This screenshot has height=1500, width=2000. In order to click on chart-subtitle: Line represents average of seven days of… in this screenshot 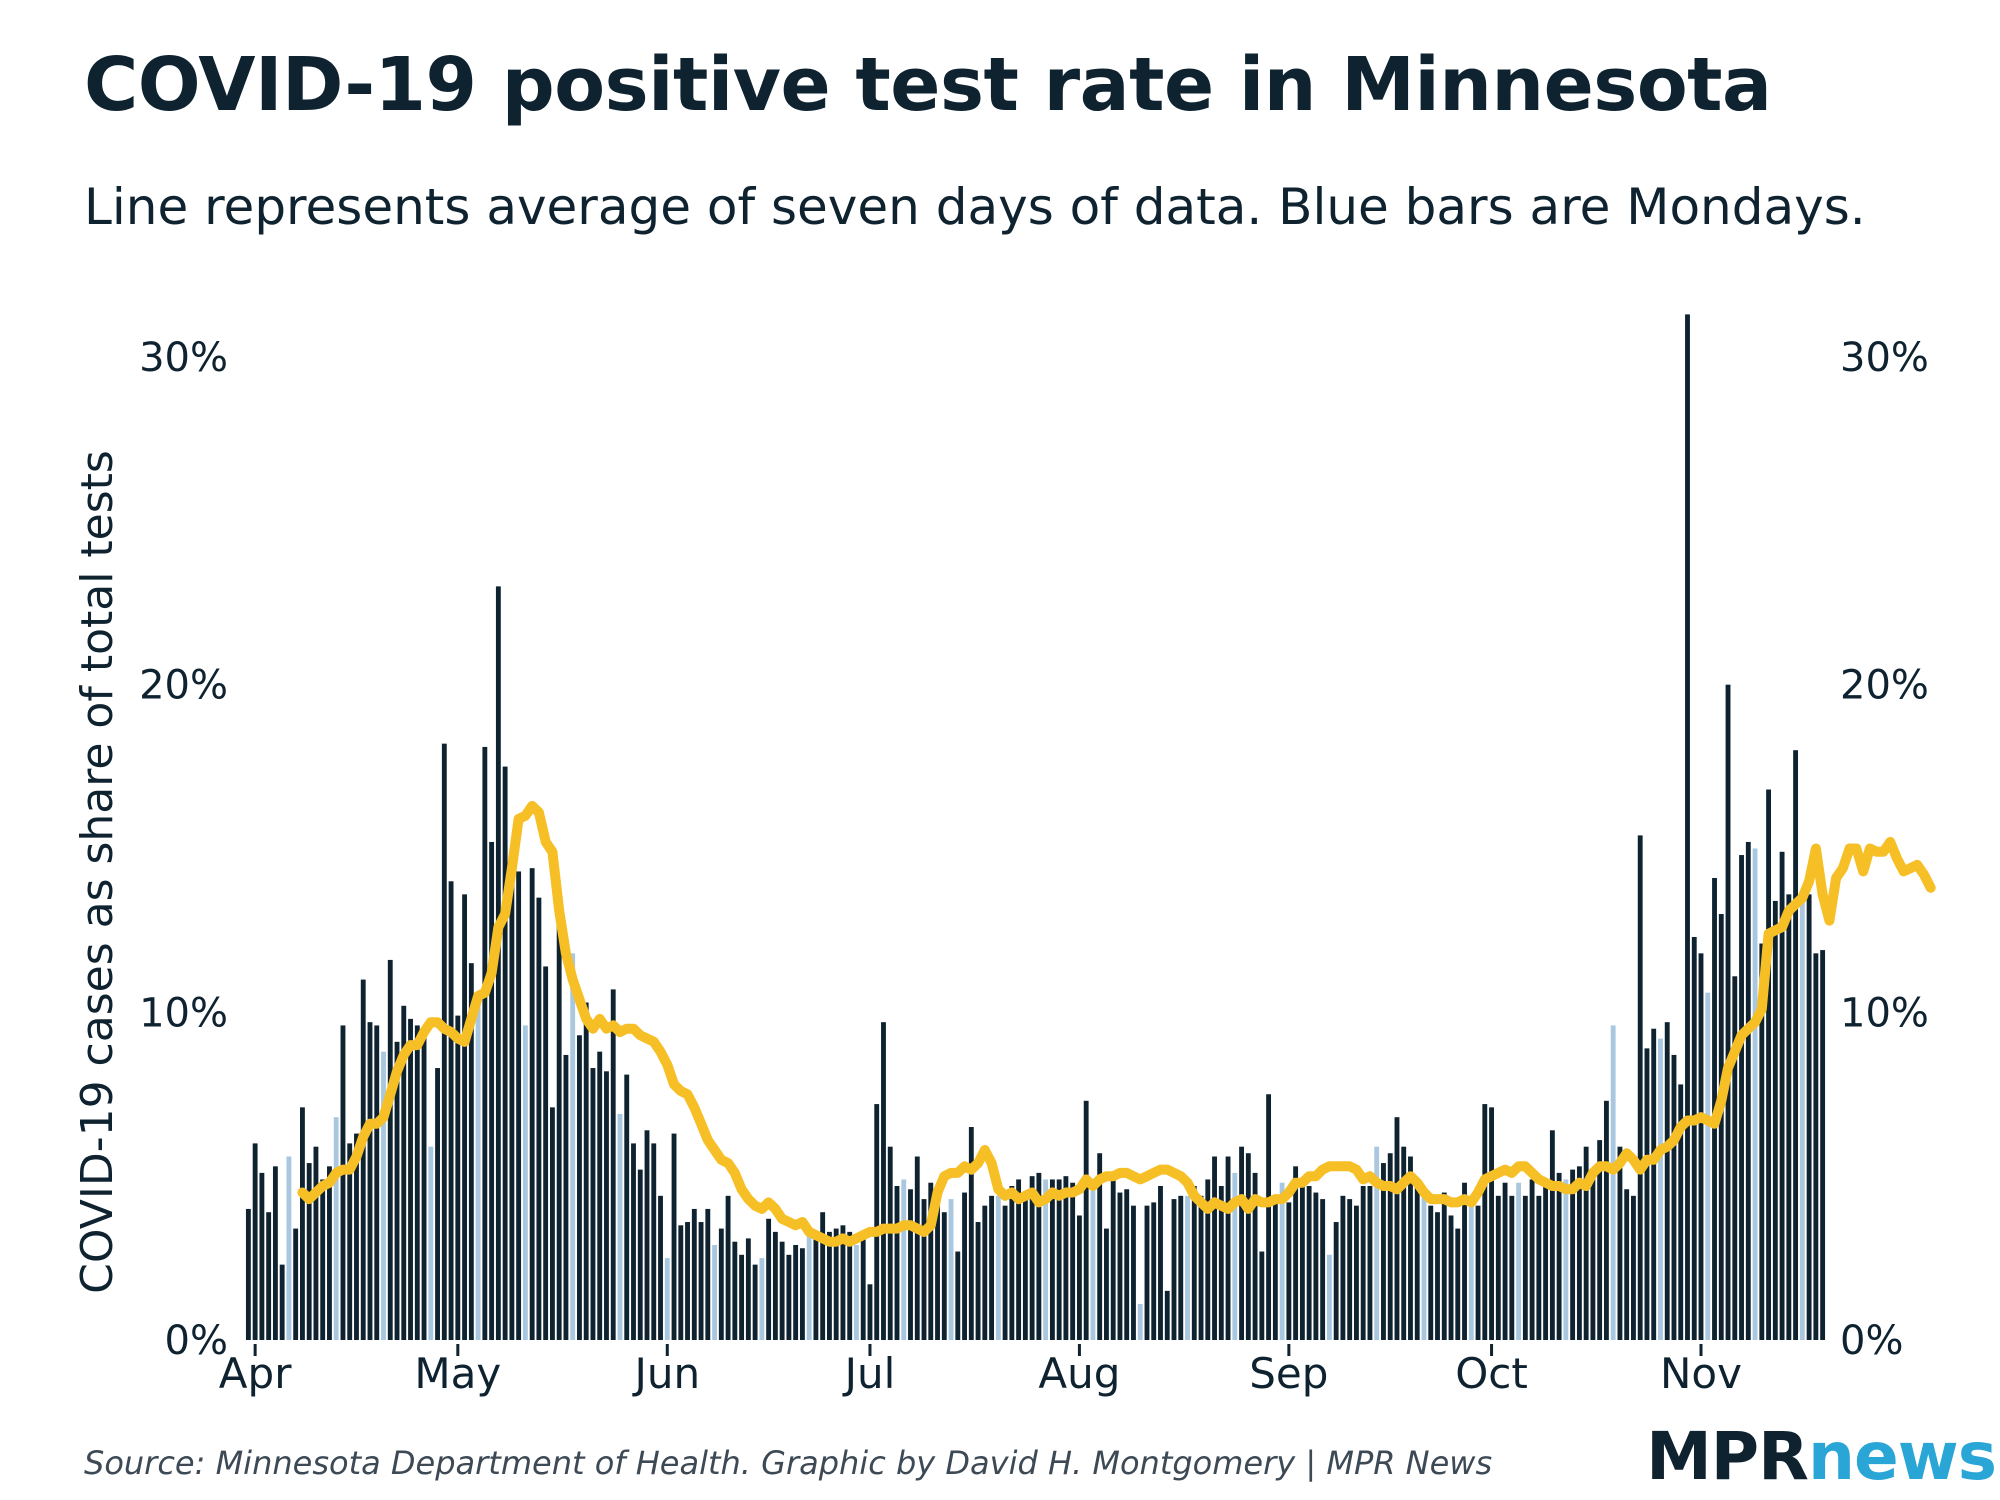, I will do `click(975, 207)`.